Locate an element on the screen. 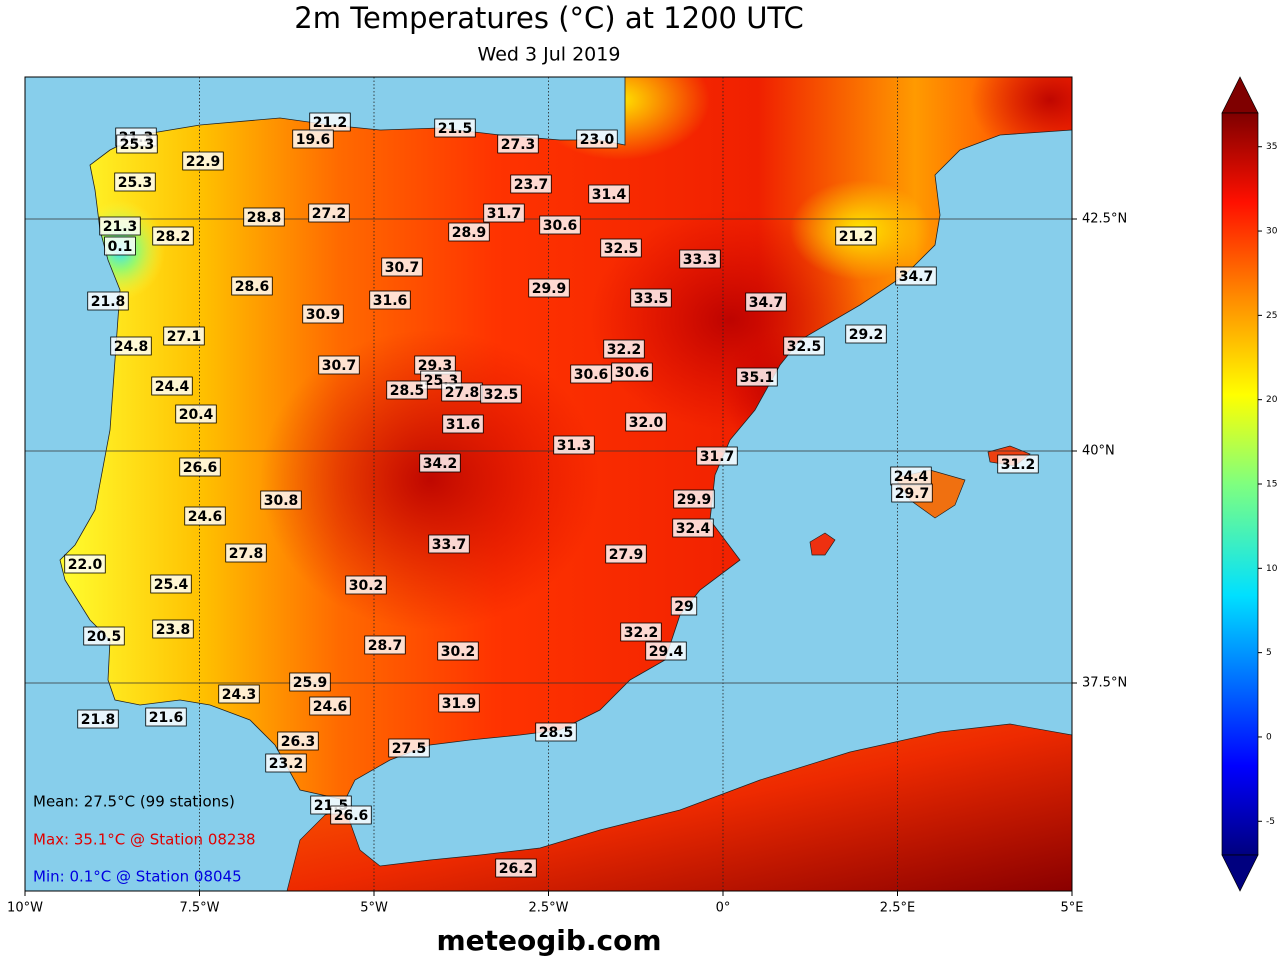 The height and width of the screenshot is (965, 1288). station: 31.9 is located at coordinates (459, 703).